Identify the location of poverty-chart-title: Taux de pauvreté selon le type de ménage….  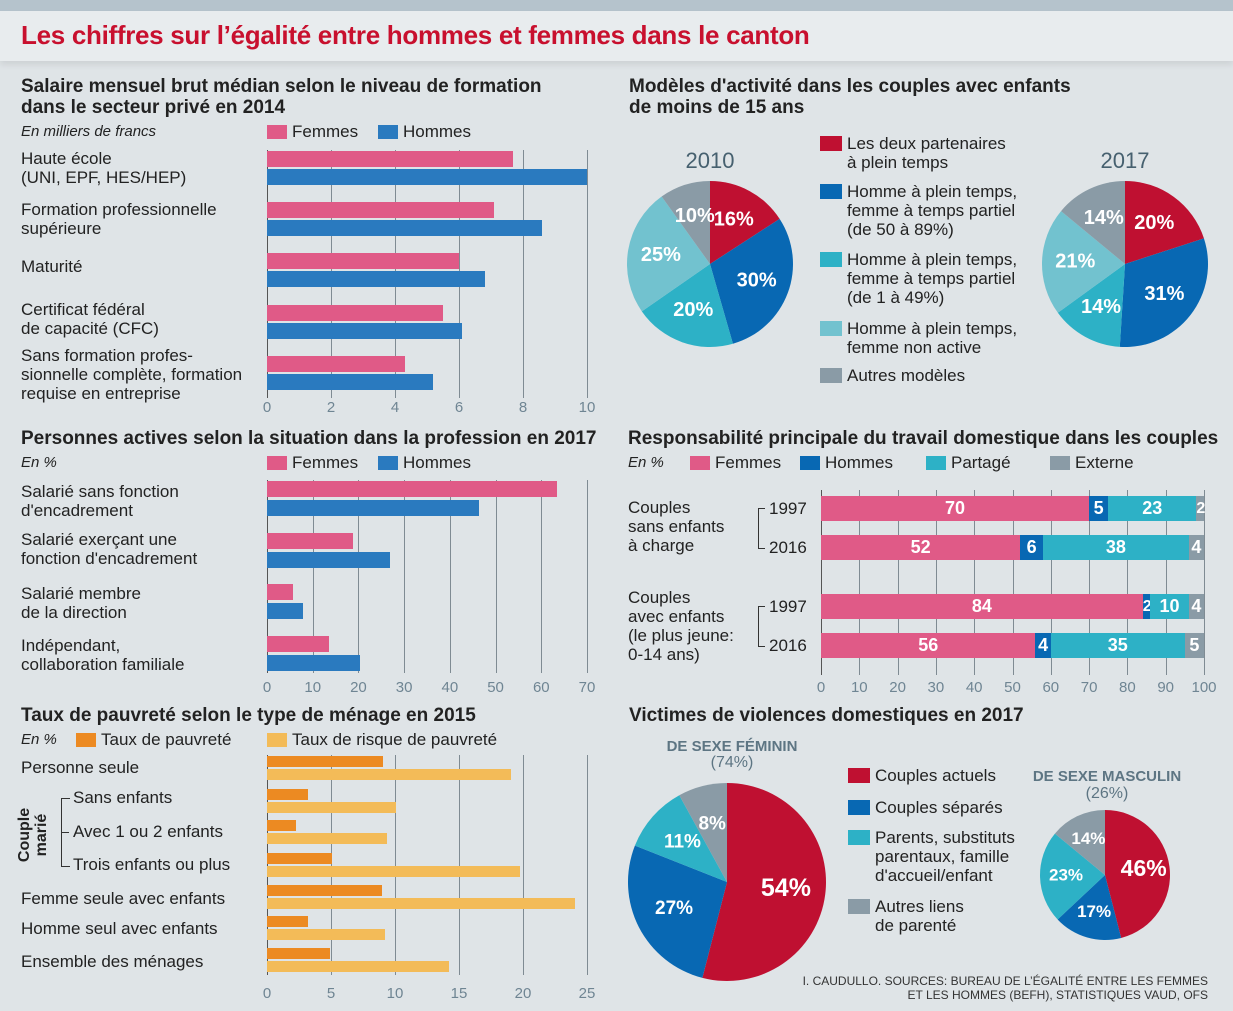
(248, 715).